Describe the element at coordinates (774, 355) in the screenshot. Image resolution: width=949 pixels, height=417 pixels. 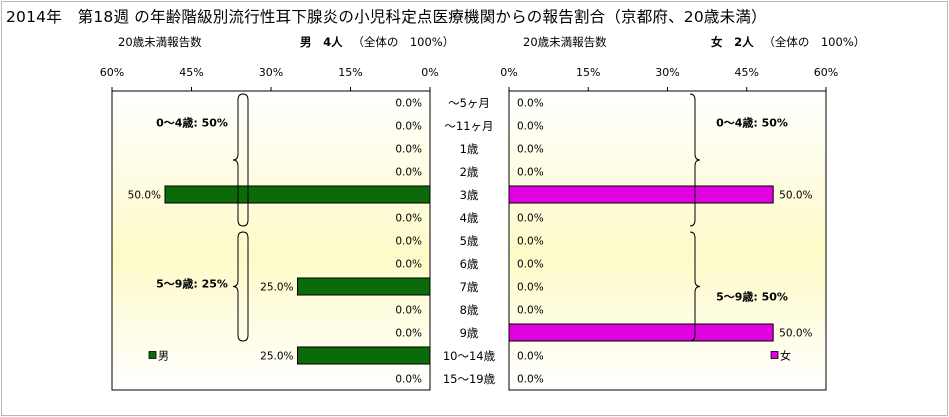
I see `female-legend-swatch` at that location.